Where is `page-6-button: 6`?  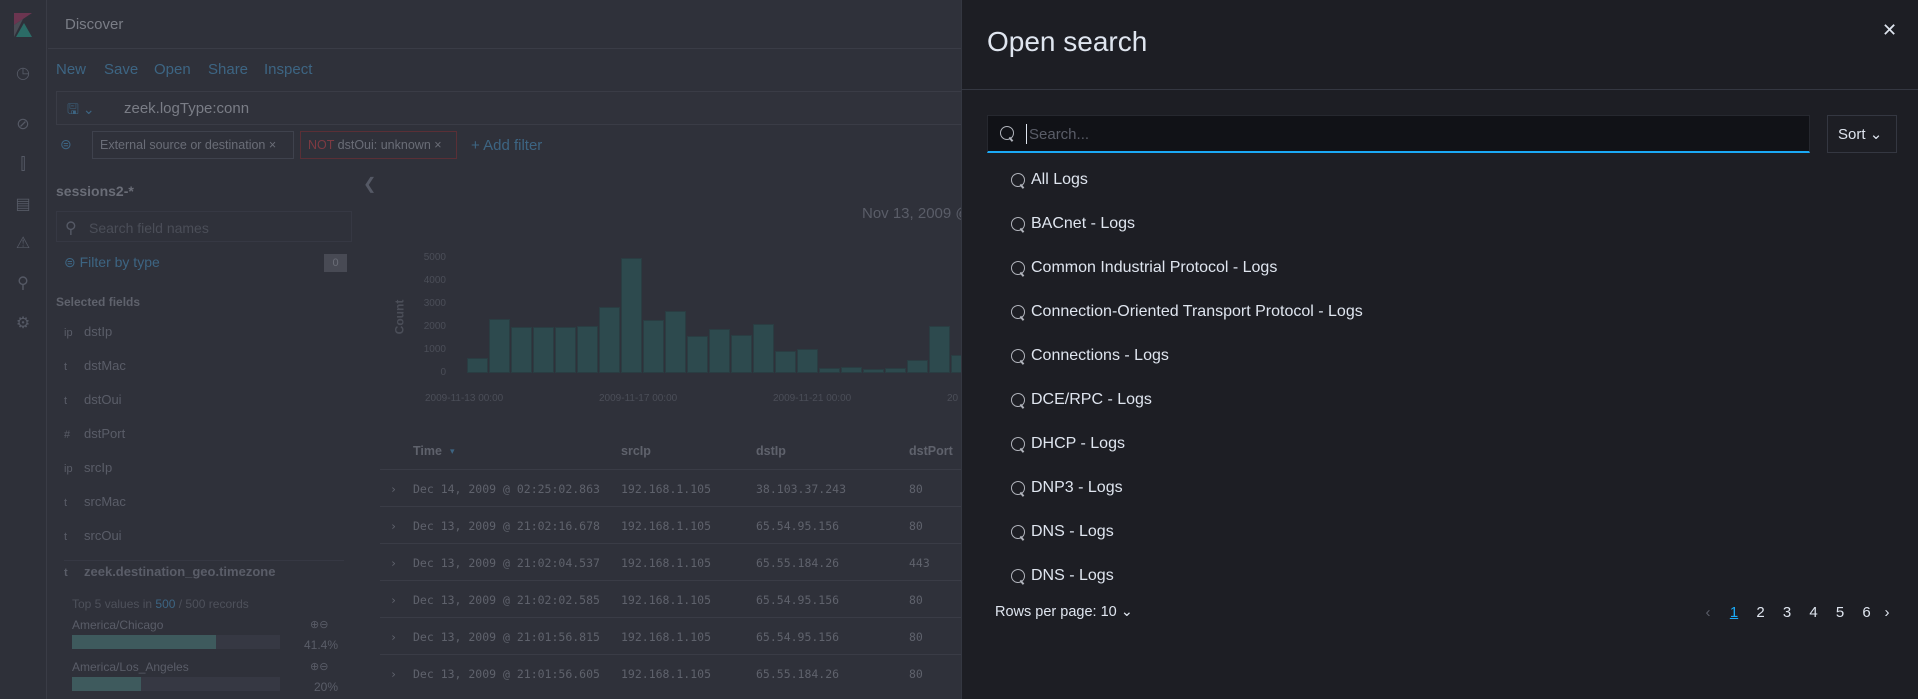
page-6-button: 6 is located at coordinates (1866, 612).